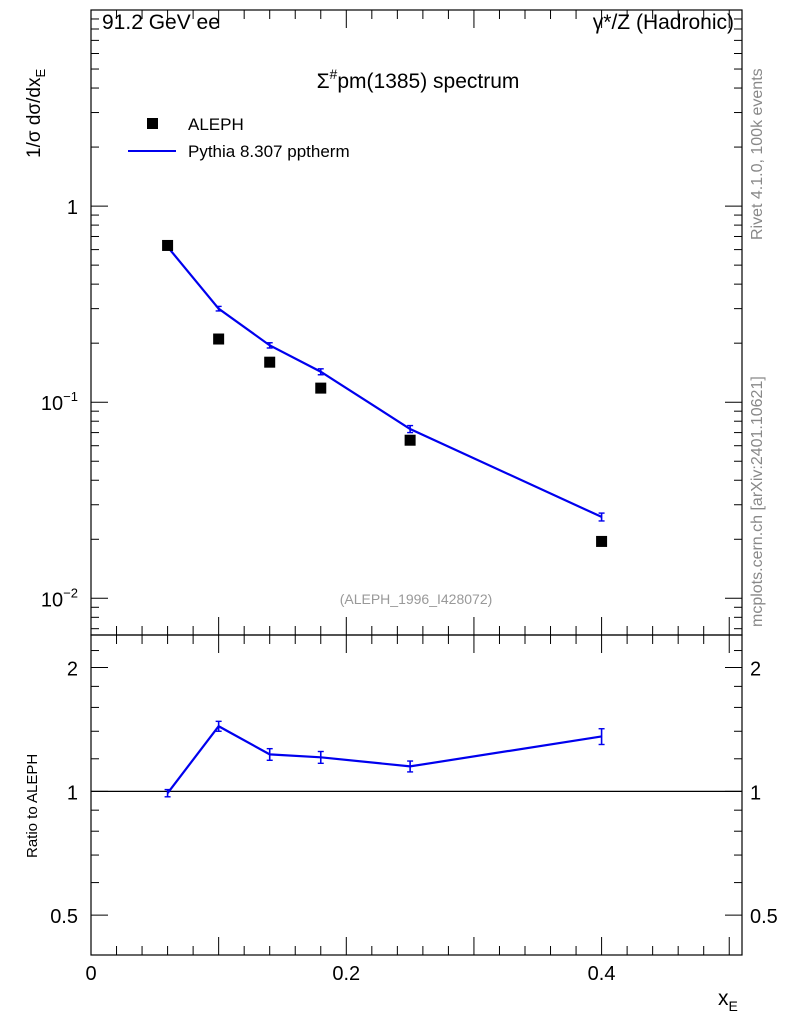 Image resolution: width=786 pixels, height=1024 pixels. What do you see at coordinates (346, 974) in the screenshot?
I see `x-tick-label: 0.2` at bounding box center [346, 974].